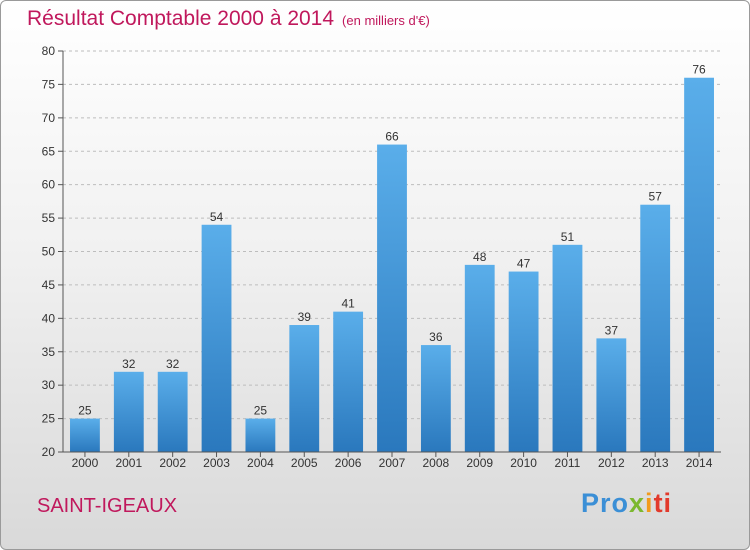 The width and height of the screenshot is (750, 550). Describe the element at coordinates (261, 411) in the screenshot. I see `data-label-2004: 25` at that location.